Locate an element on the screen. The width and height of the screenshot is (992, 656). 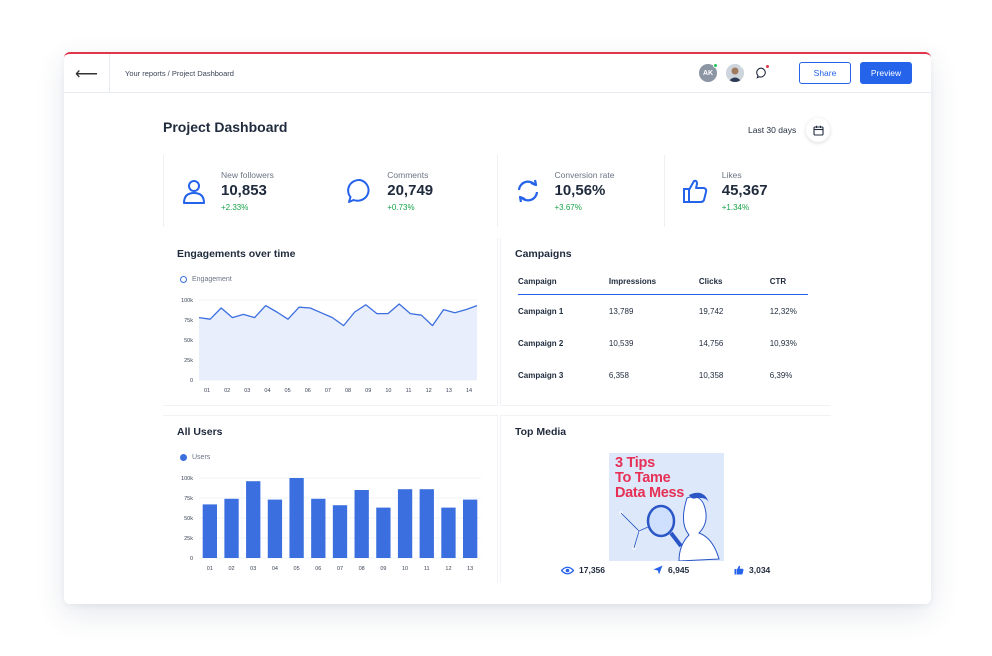
panel-title: Campaigns is located at coordinates (543, 254).